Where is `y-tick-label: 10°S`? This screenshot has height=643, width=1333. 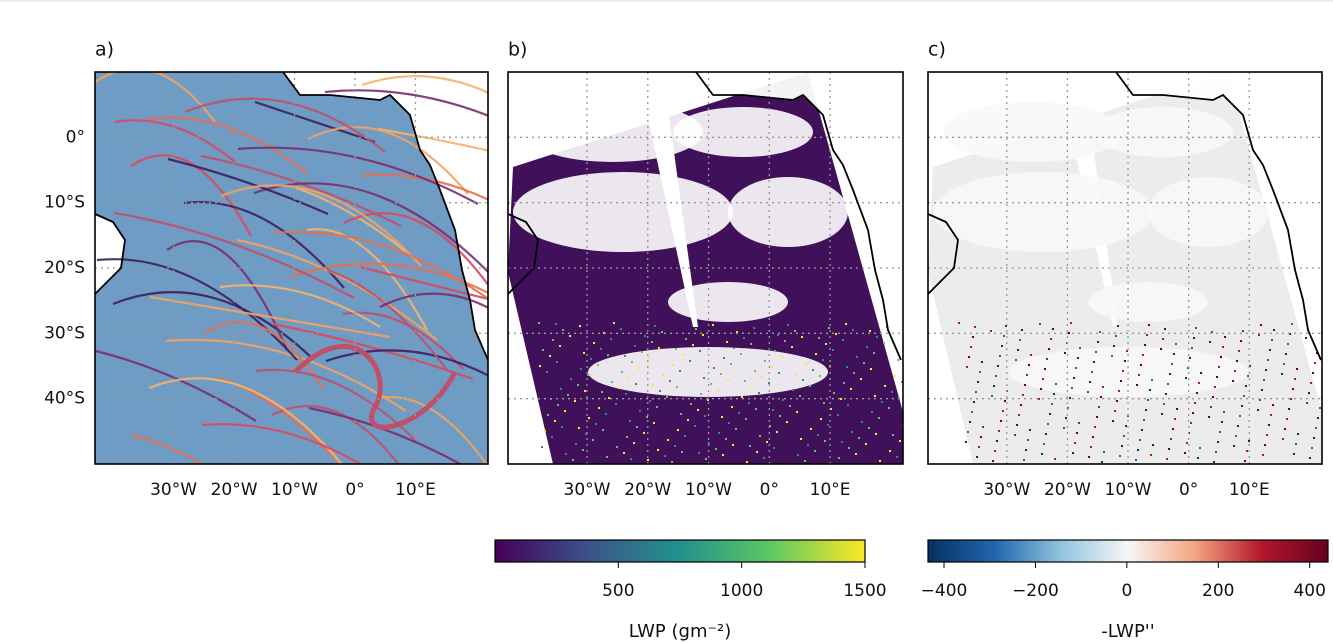
y-tick-label: 10°S is located at coordinates (64, 203).